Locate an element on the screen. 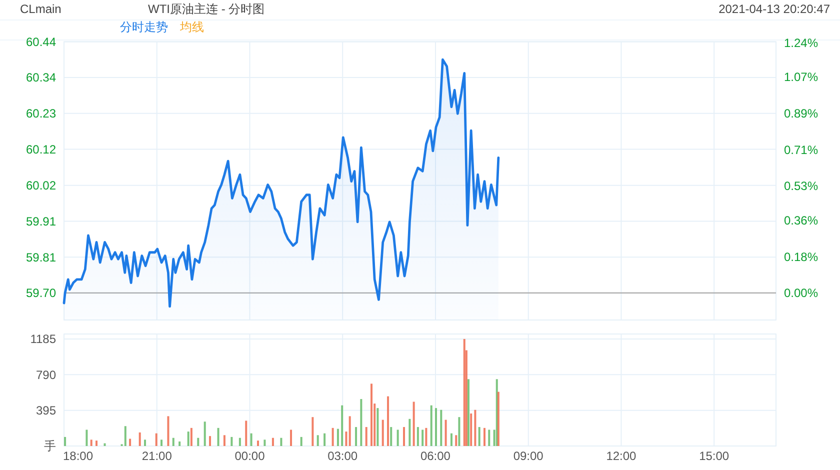  x-tick-label: 21:00 is located at coordinates (157, 456).